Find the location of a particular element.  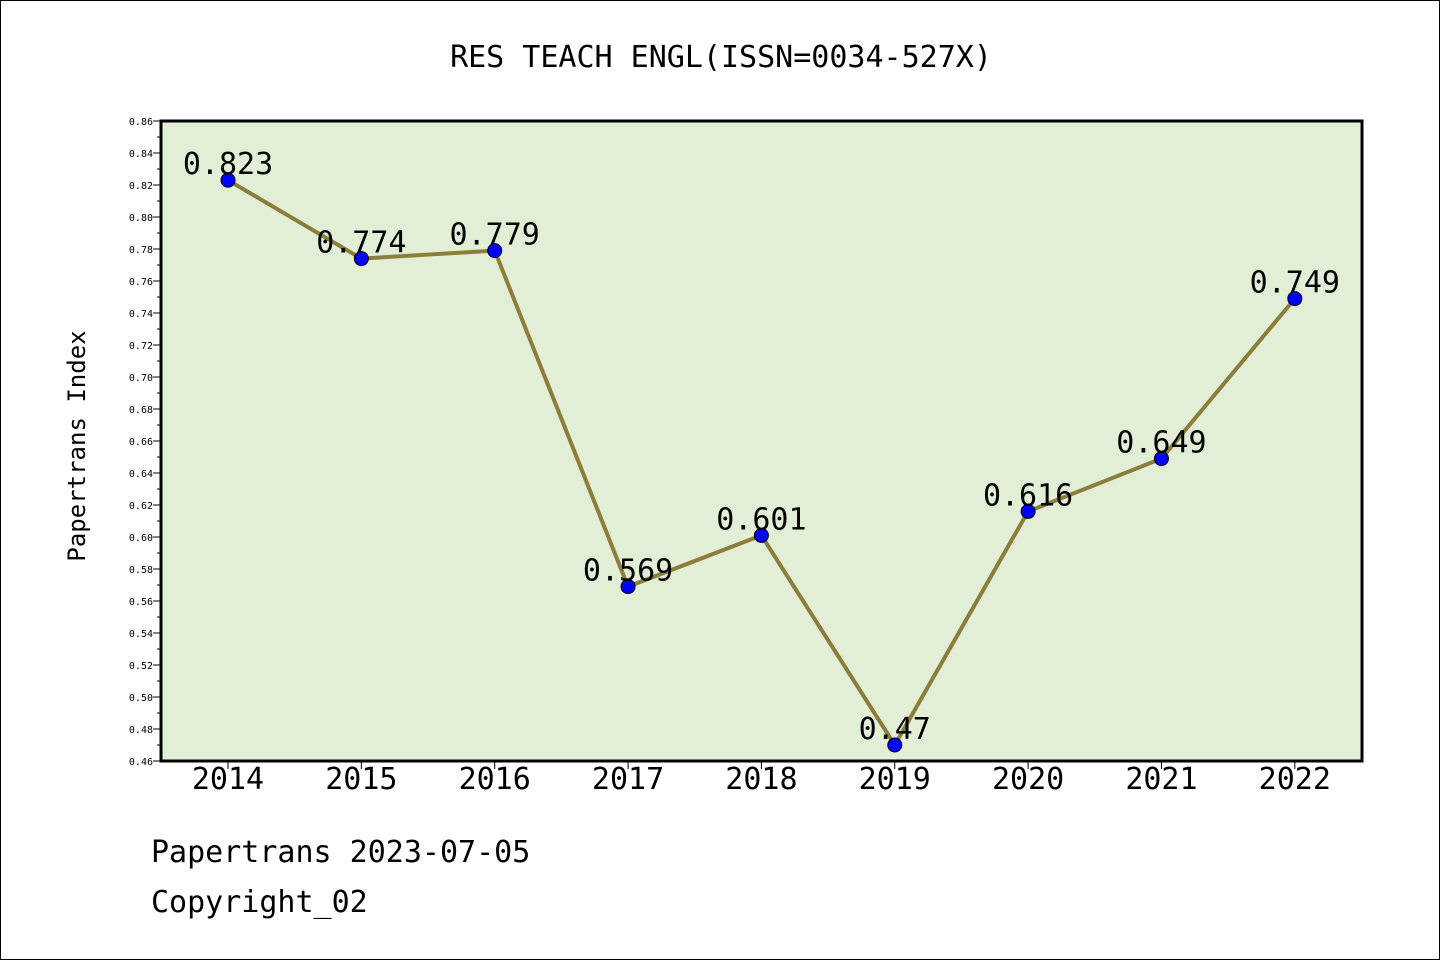

footer-copyright: Copyright_02 is located at coordinates (259, 902).